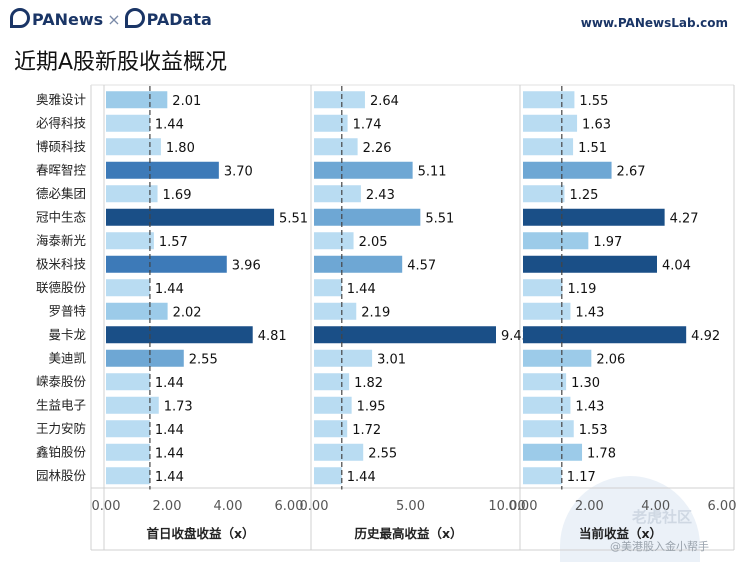  Describe the element at coordinates (67, 334) in the screenshot. I see `category-label: 曼卡龙` at that location.